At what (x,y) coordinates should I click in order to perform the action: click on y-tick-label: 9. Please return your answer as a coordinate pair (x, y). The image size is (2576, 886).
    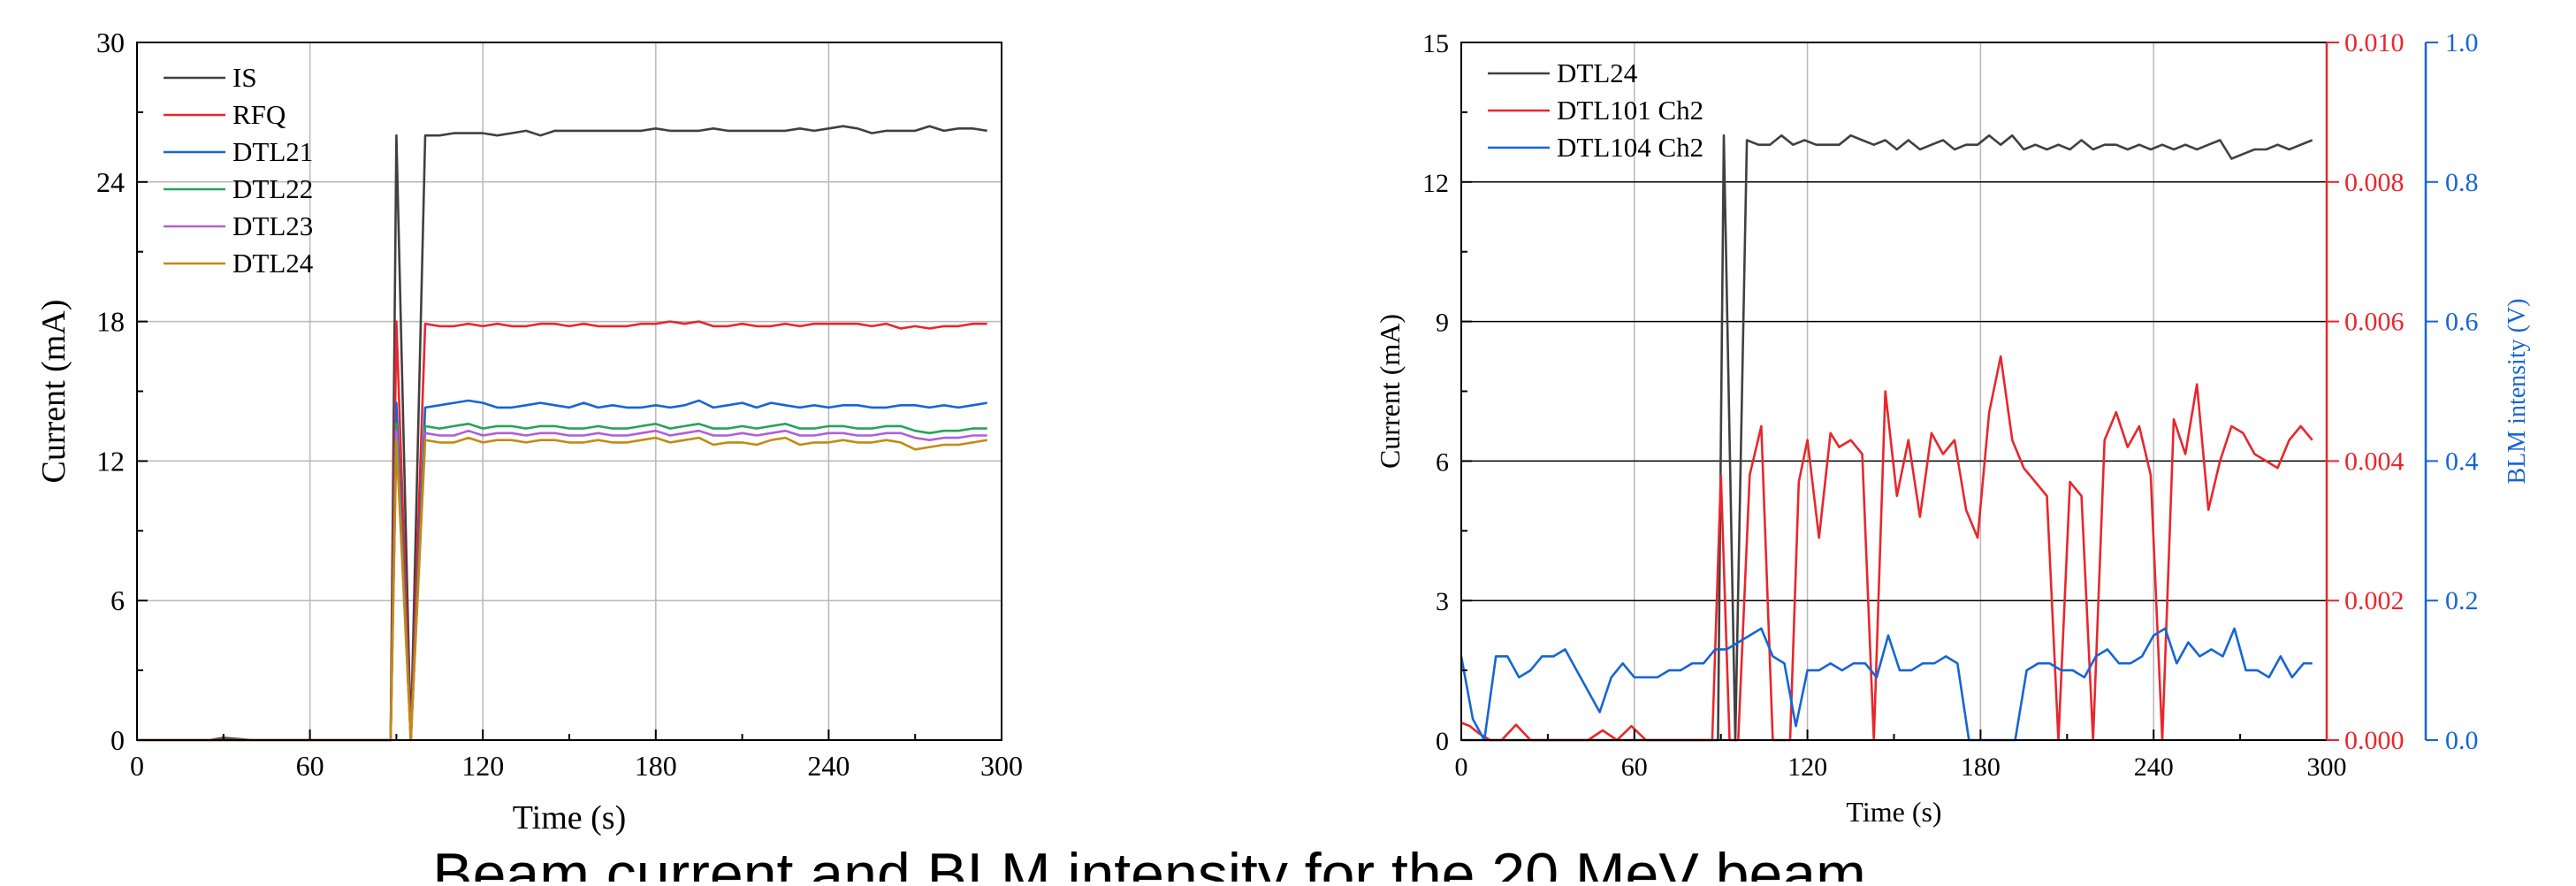
    Looking at the image, I should click on (1442, 324).